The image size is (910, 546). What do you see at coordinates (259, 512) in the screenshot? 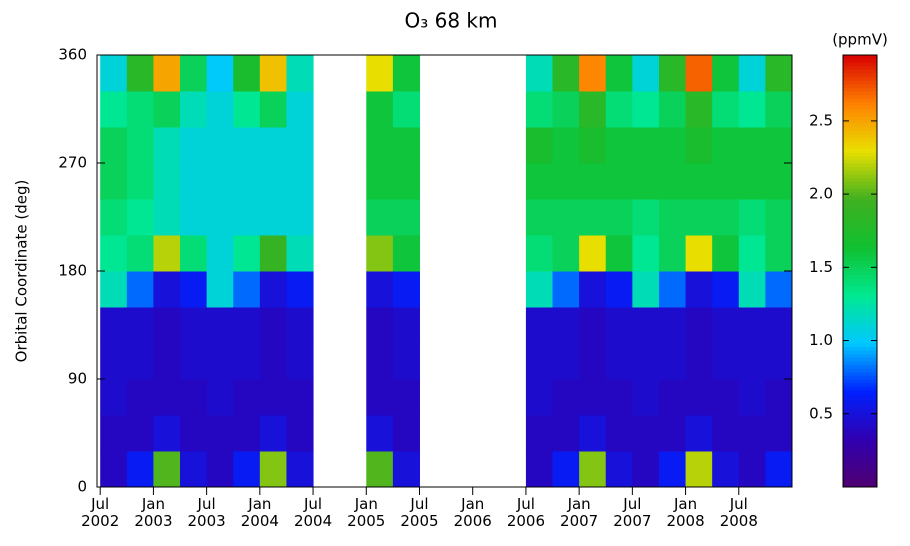
I see `x-tick-label: Jan 2004` at bounding box center [259, 512].